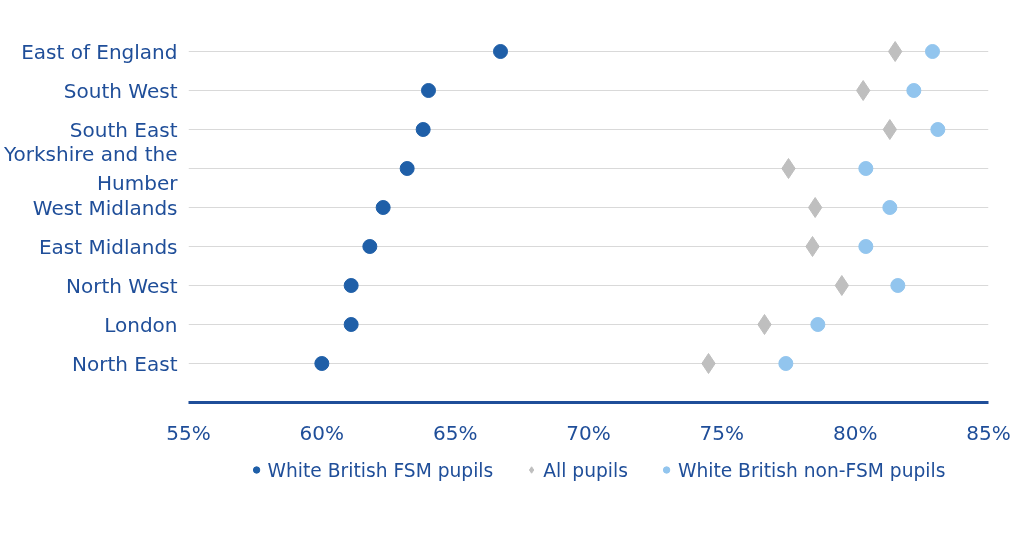 This screenshot has height=555, width=1030. I want to click on y-tick-label: London, so click(141, 324).